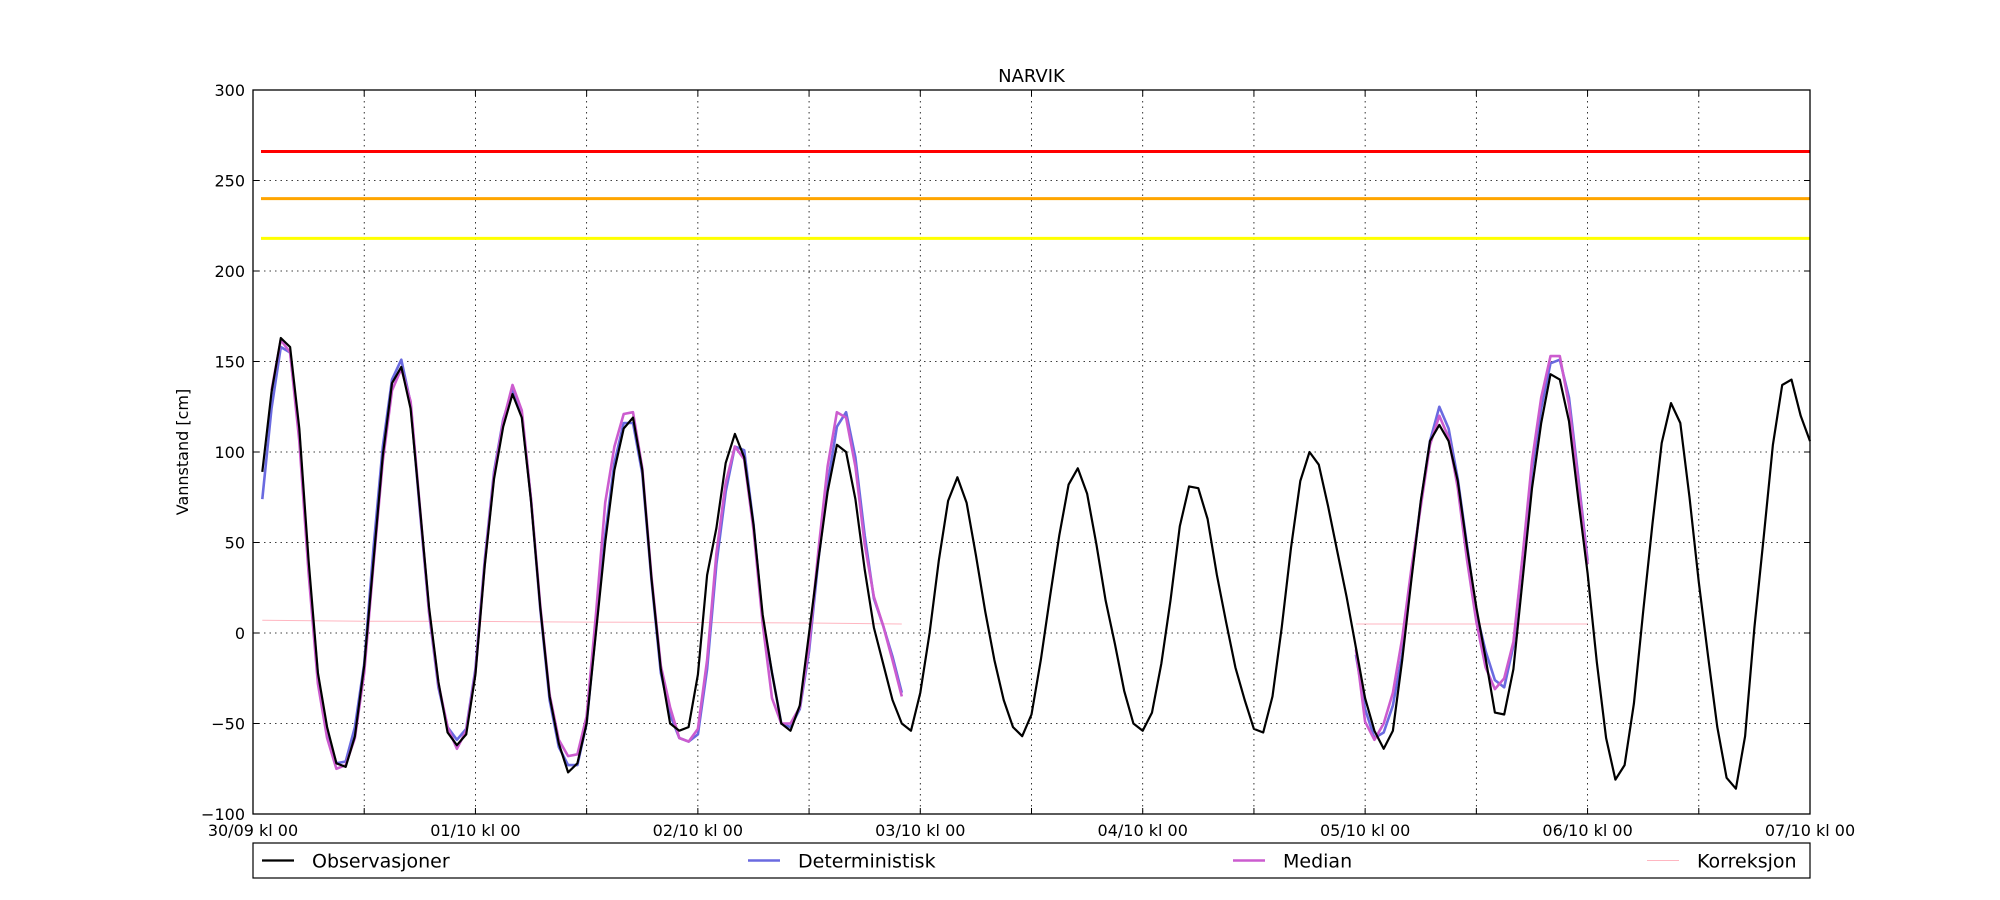 The height and width of the screenshot is (900, 2000). Describe the element at coordinates (240, 633) in the screenshot. I see `y-tick-label: 0` at that location.